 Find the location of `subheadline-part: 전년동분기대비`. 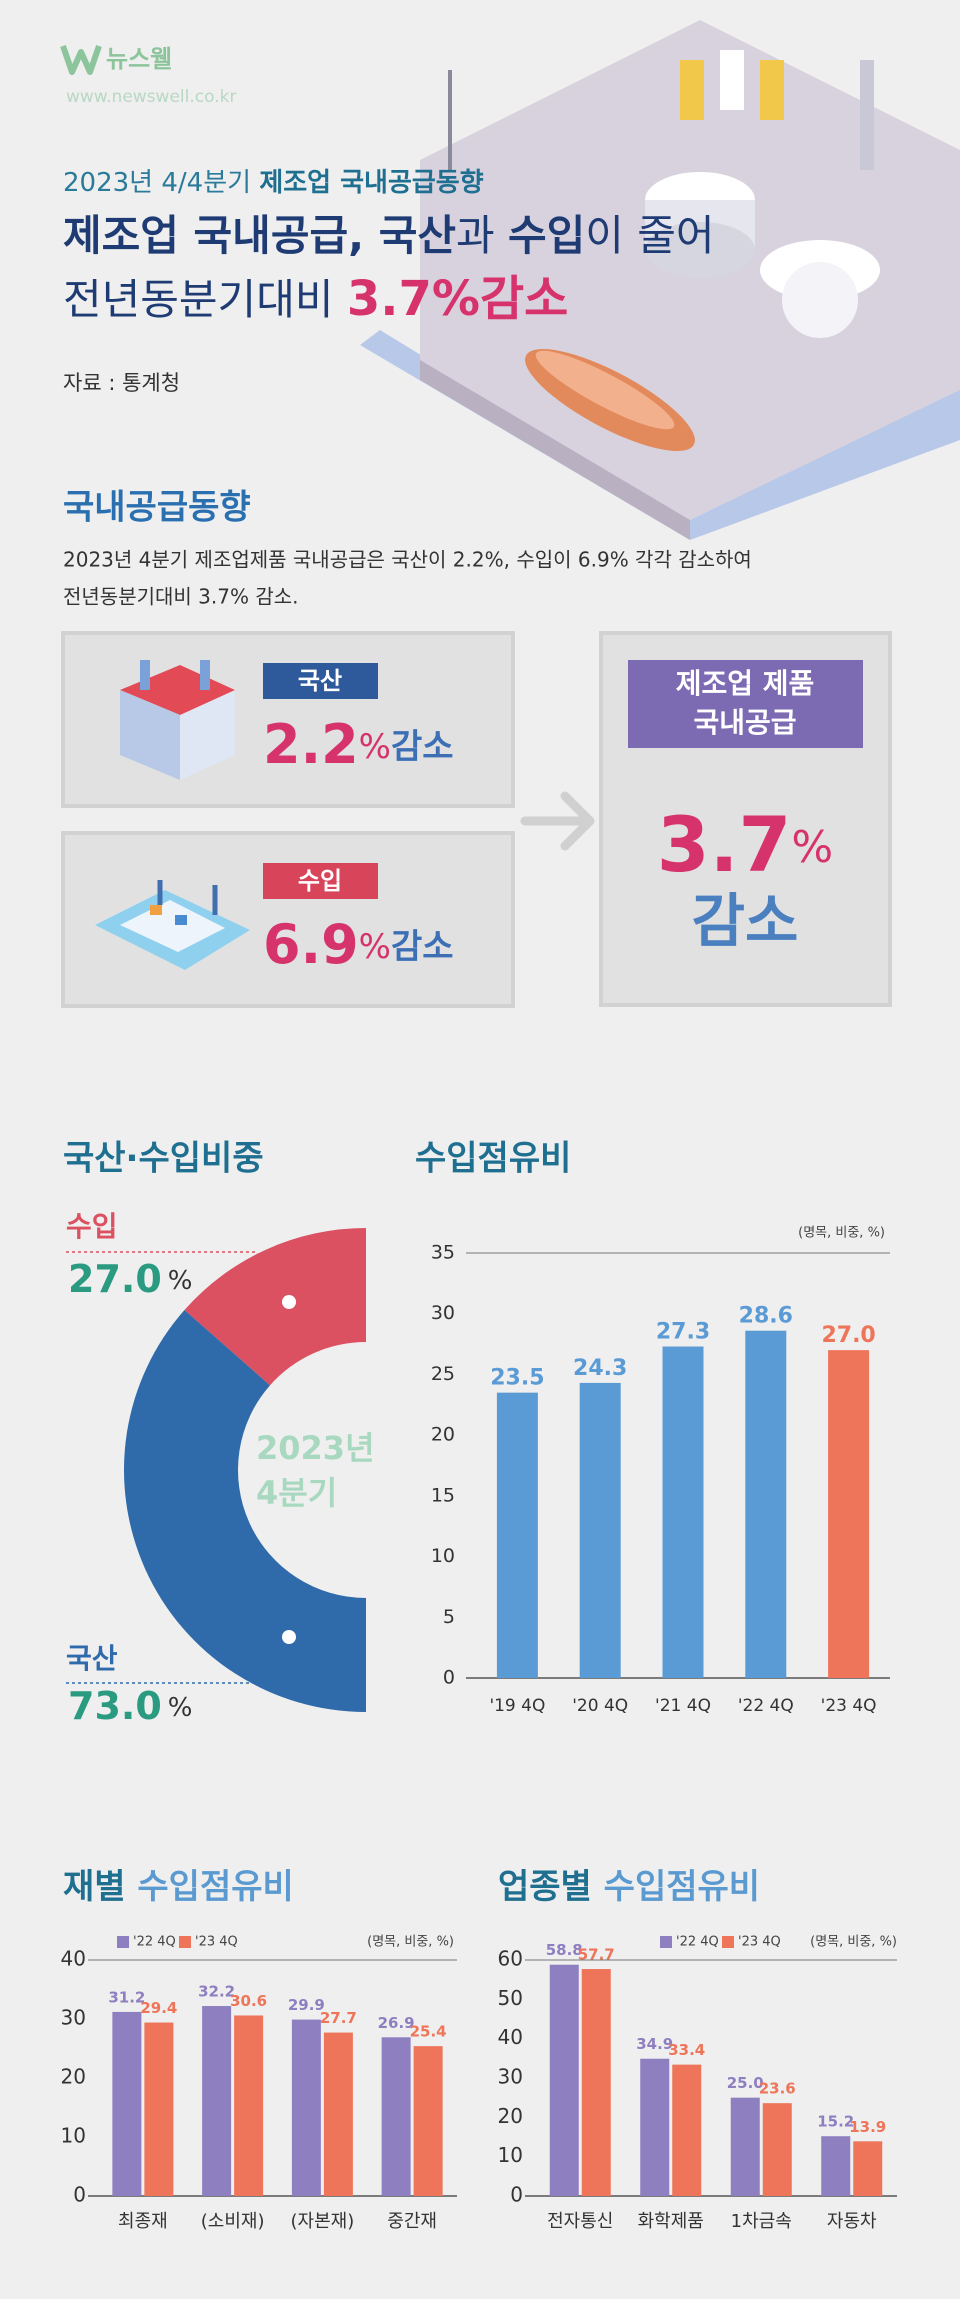

subheadline-part: 전년동분기대비 is located at coordinates (205, 299).